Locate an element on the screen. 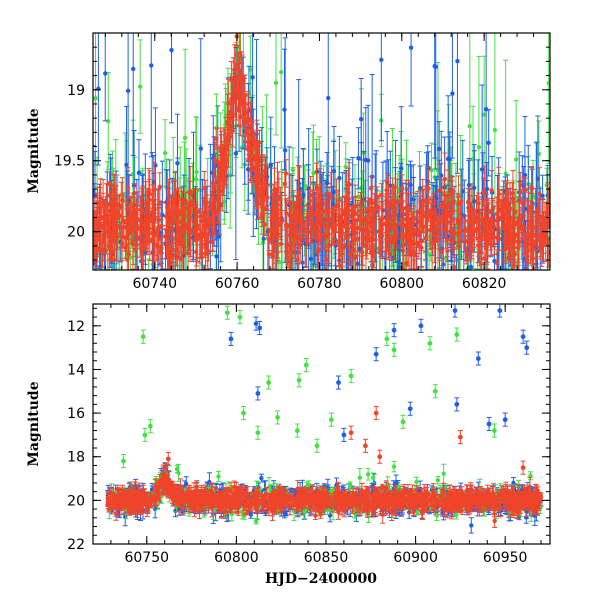  top-y-tick-label: 20 is located at coordinates (76, 233).